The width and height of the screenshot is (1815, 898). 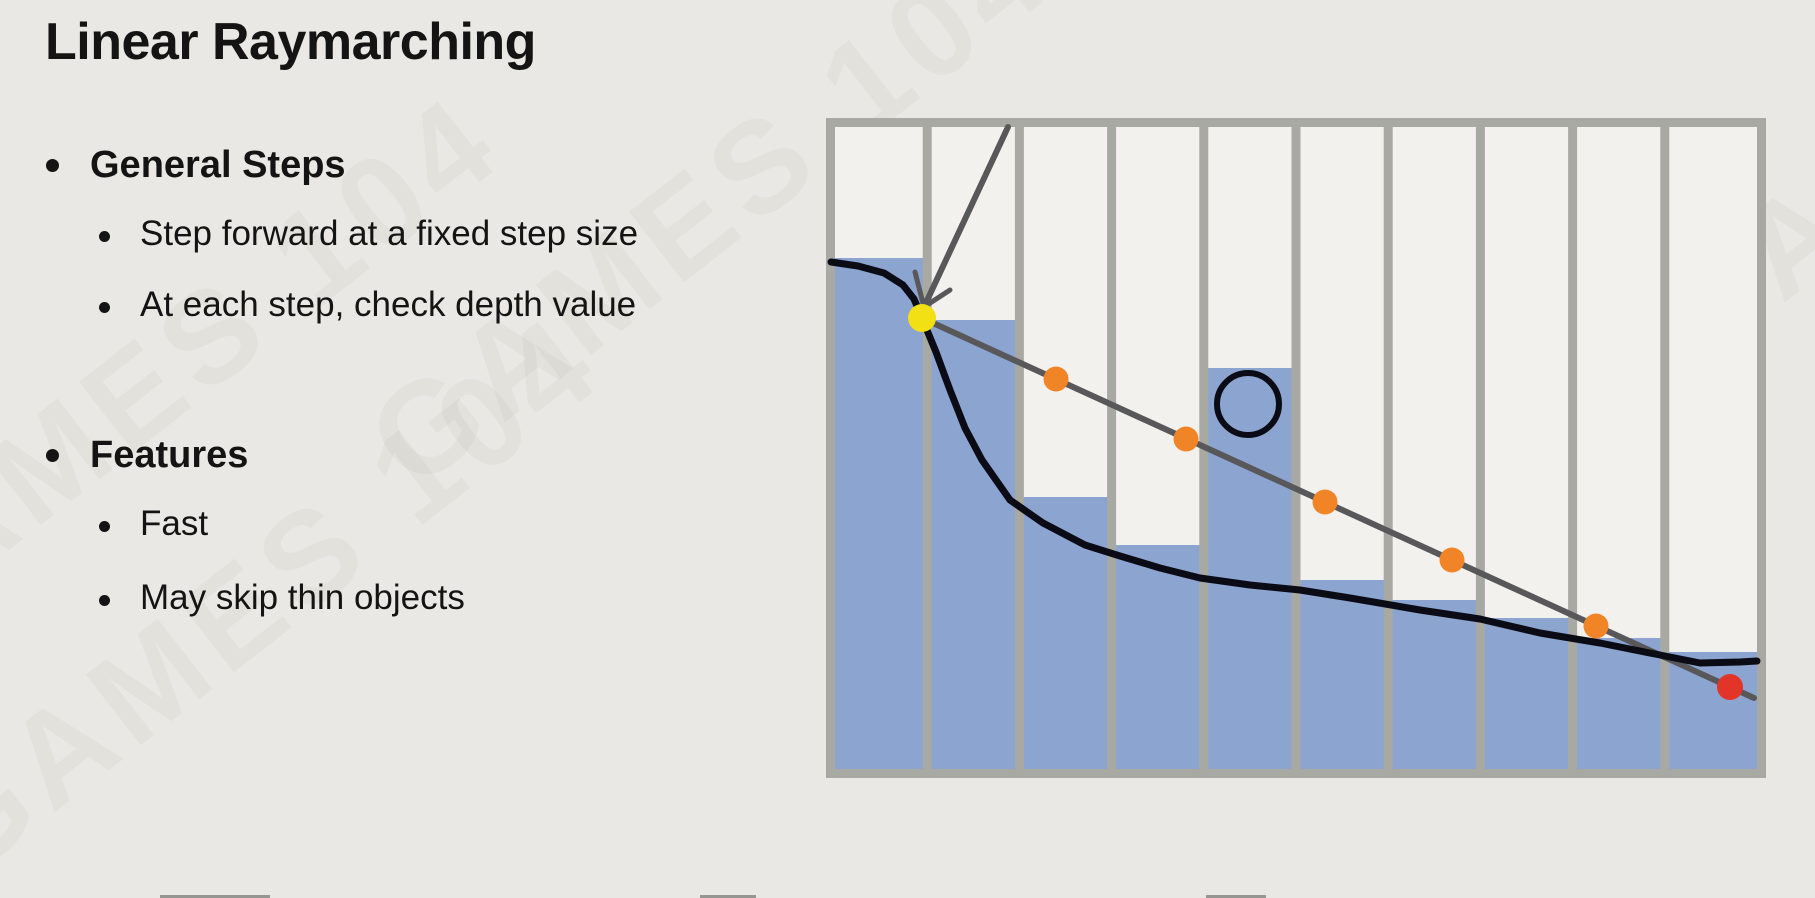 What do you see at coordinates (1730, 687) in the screenshot?
I see `hit-point-dot` at bounding box center [1730, 687].